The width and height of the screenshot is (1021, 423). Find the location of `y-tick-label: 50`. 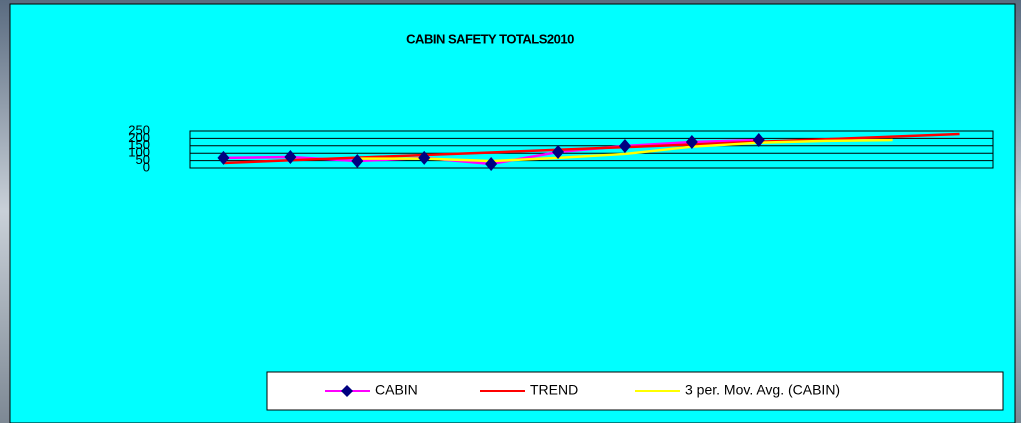

y-tick-label: 50 is located at coordinates (143, 159).